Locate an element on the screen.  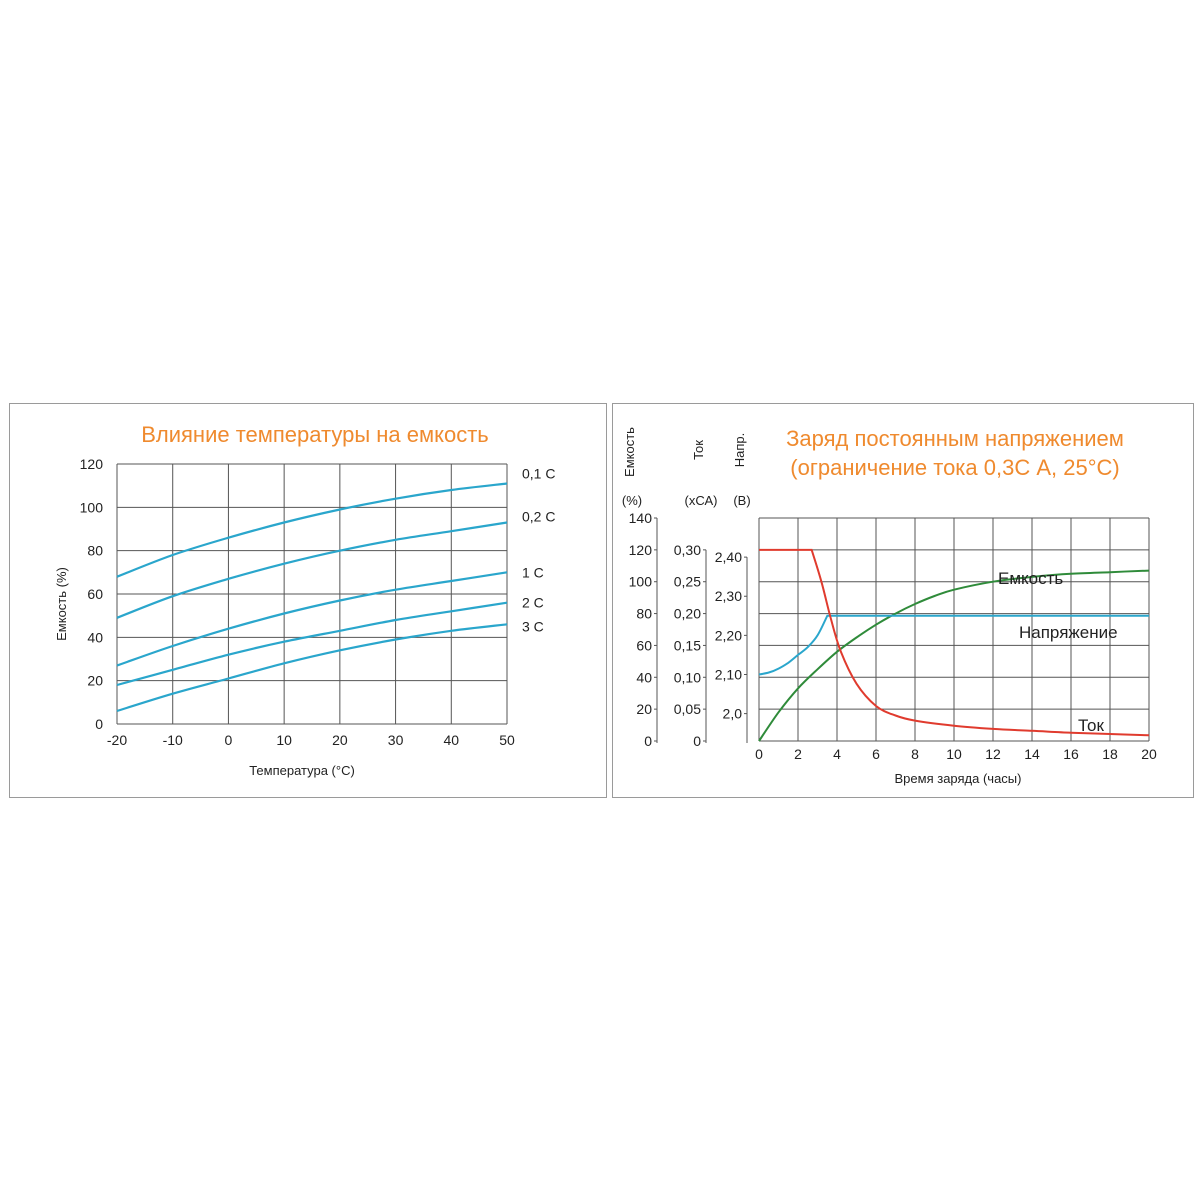
chart-title-line-2: (ограничение тока 0,3С А, 25°С) is located at coordinates (954, 467).